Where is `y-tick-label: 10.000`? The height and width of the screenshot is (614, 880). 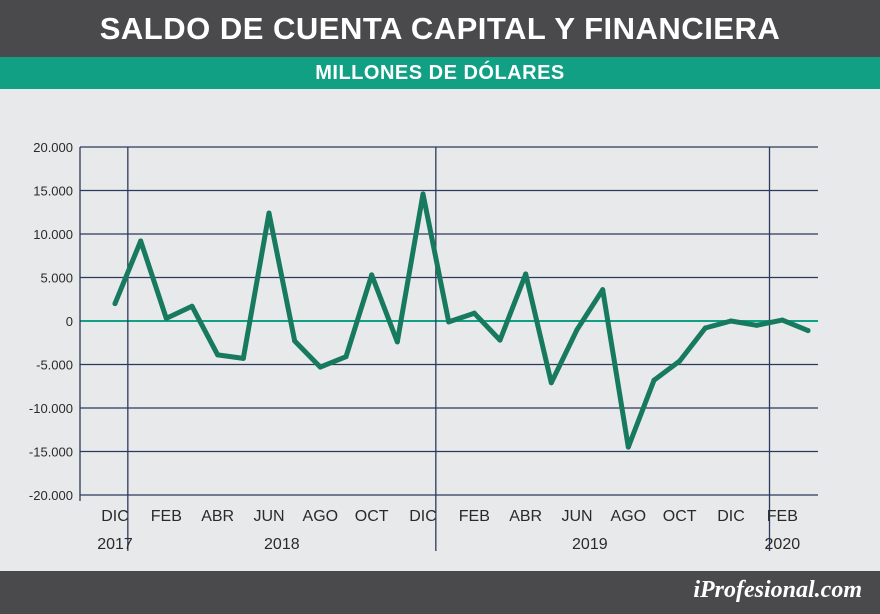
y-tick-label: 10.000 is located at coordinates (53, 234).